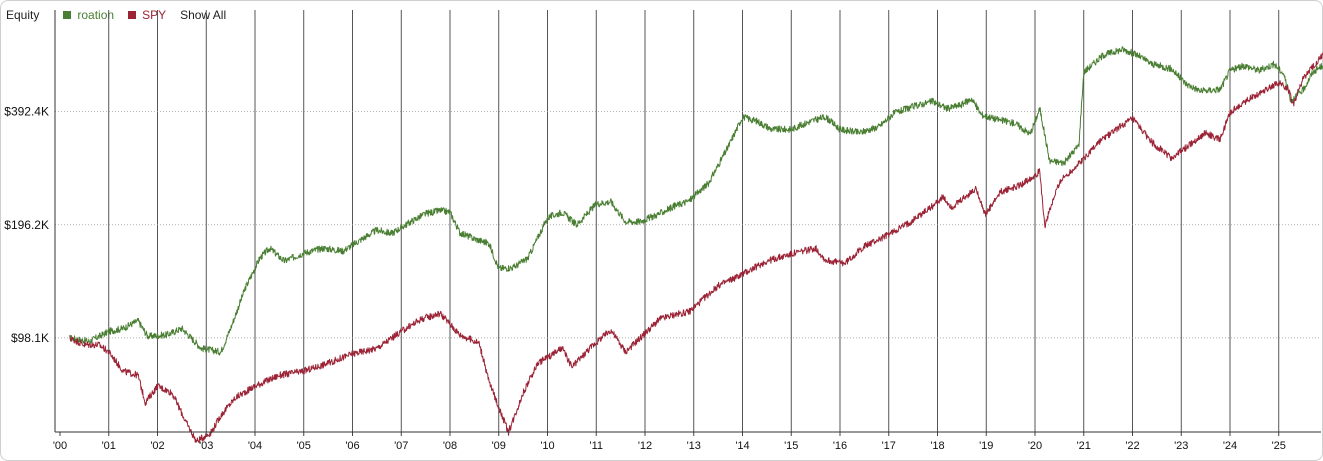  I want to click on legend-label-spy: SPY, so click(154, 15).